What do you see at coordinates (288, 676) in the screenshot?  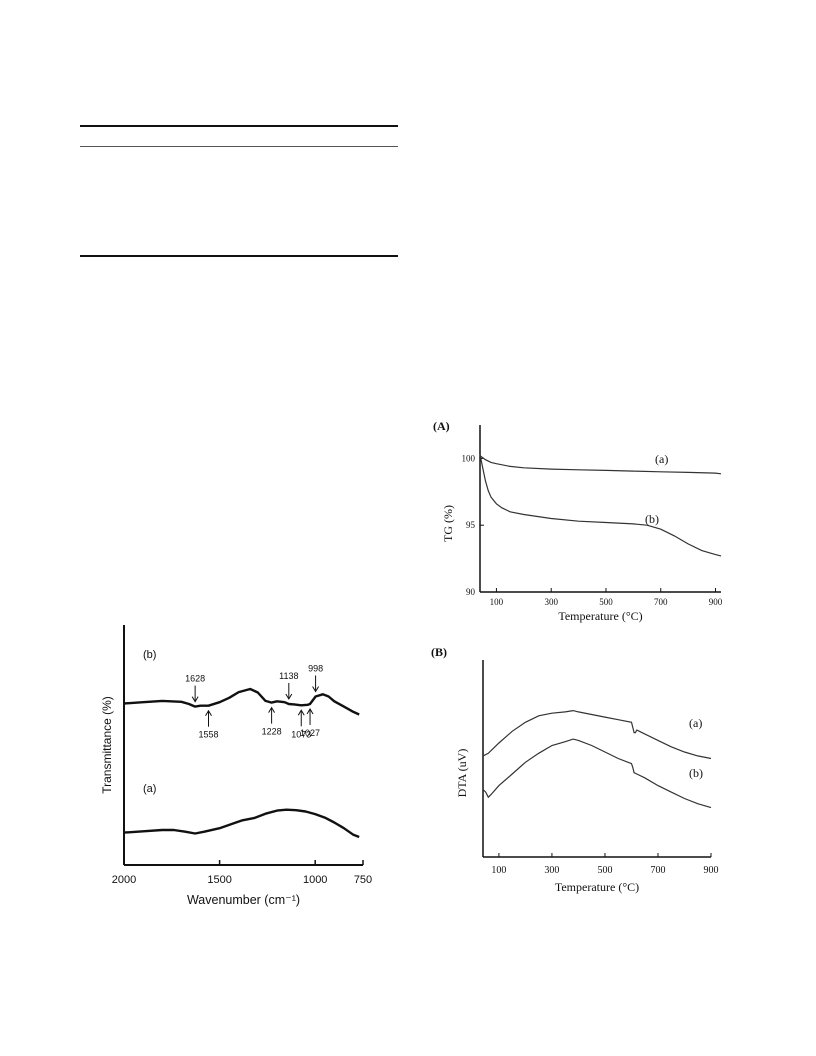 I see `annotation-label: 1138` at bounding box center [288, 676].